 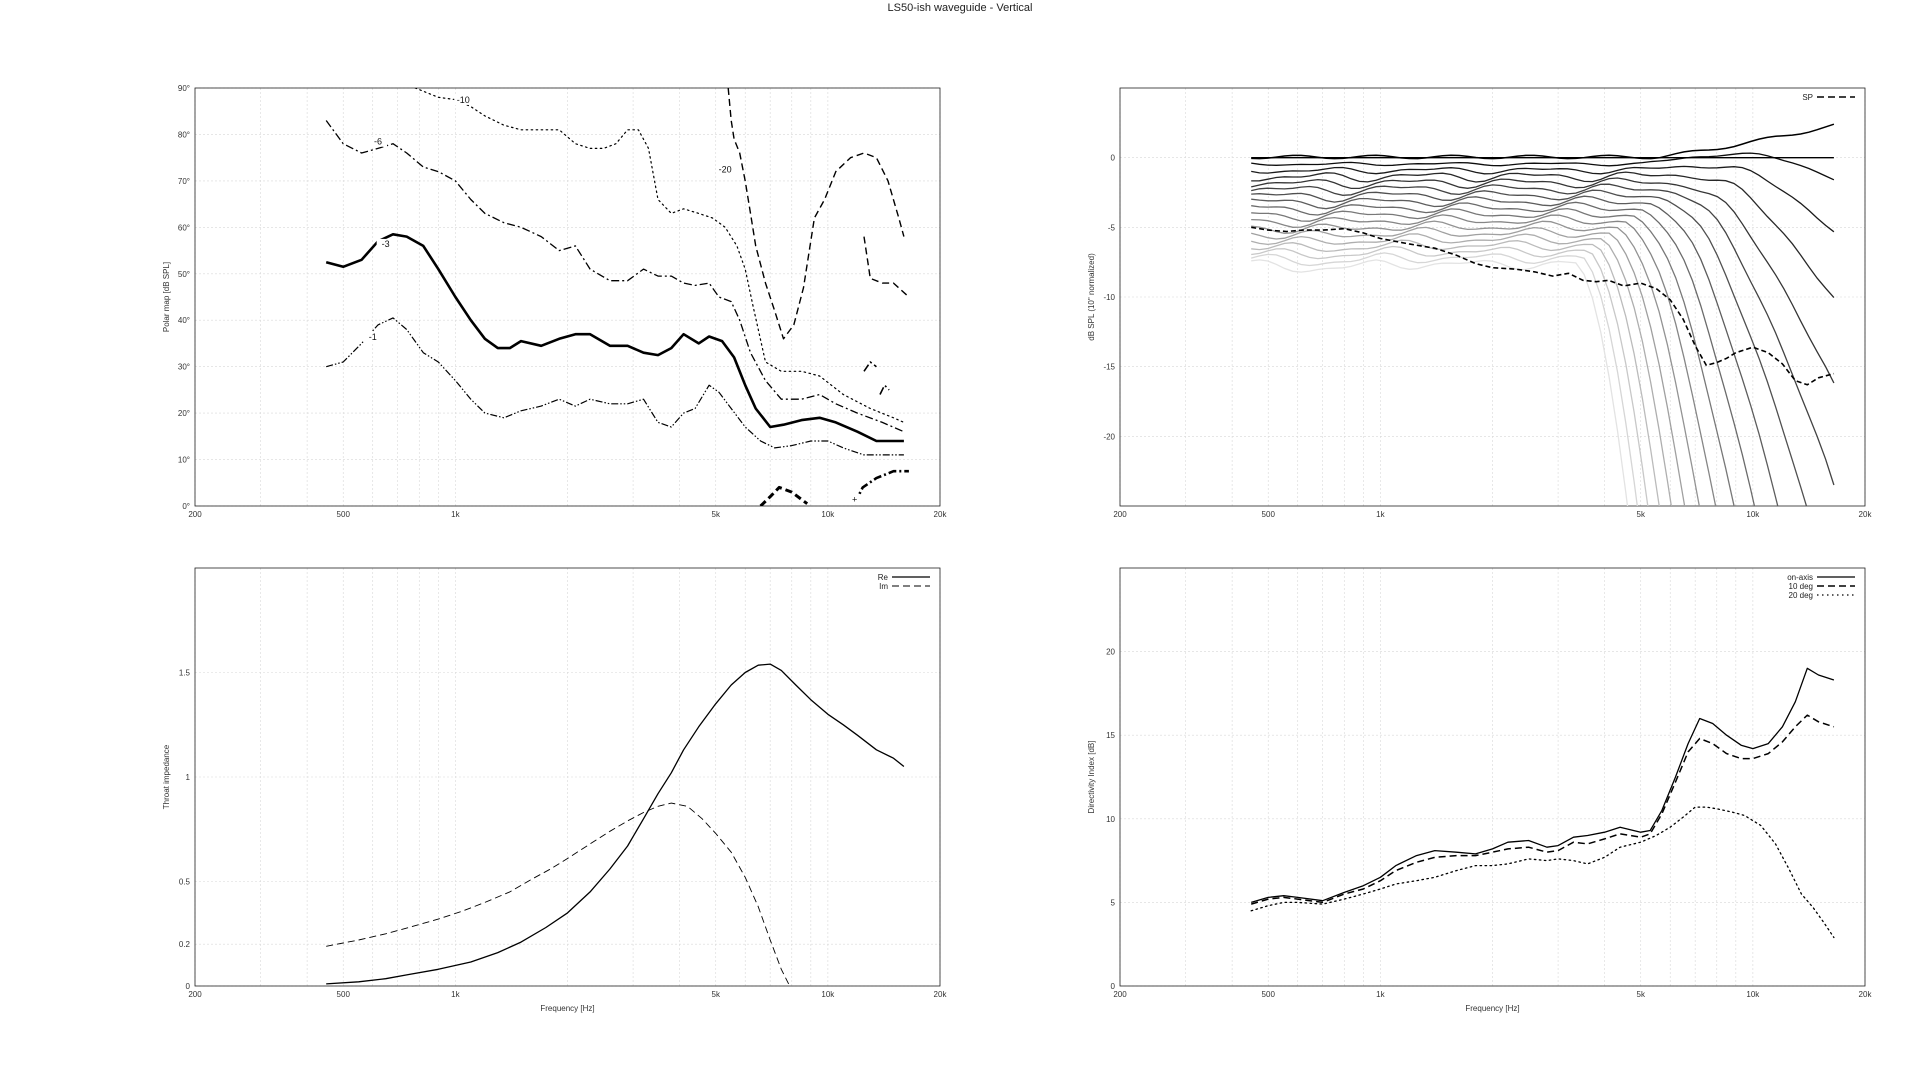 I want to click on legend-label: 10 deg, so click(x=1801, y=586).